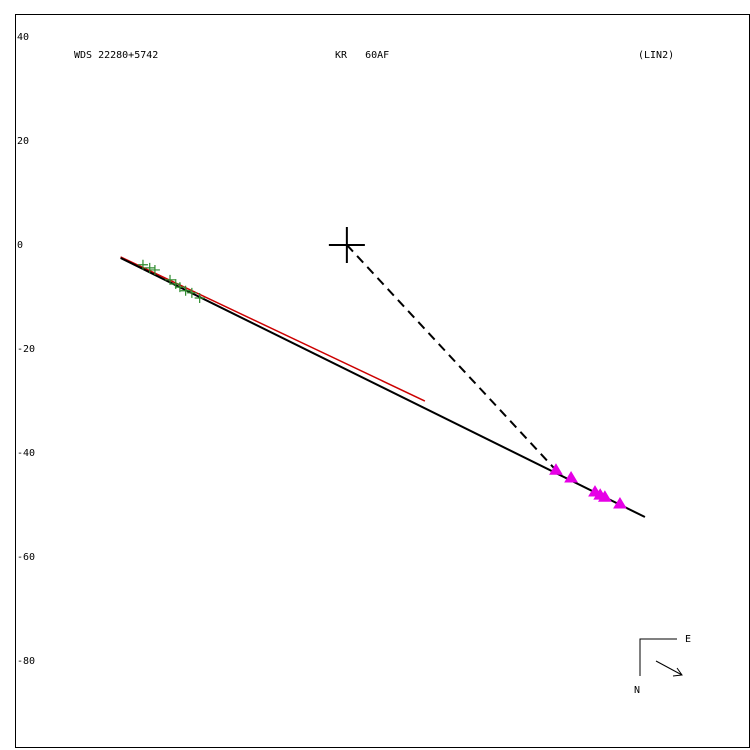  Describe the element at coordinates (26, 661) in the screenshot. I see `y-tick-label: -80` at that location.